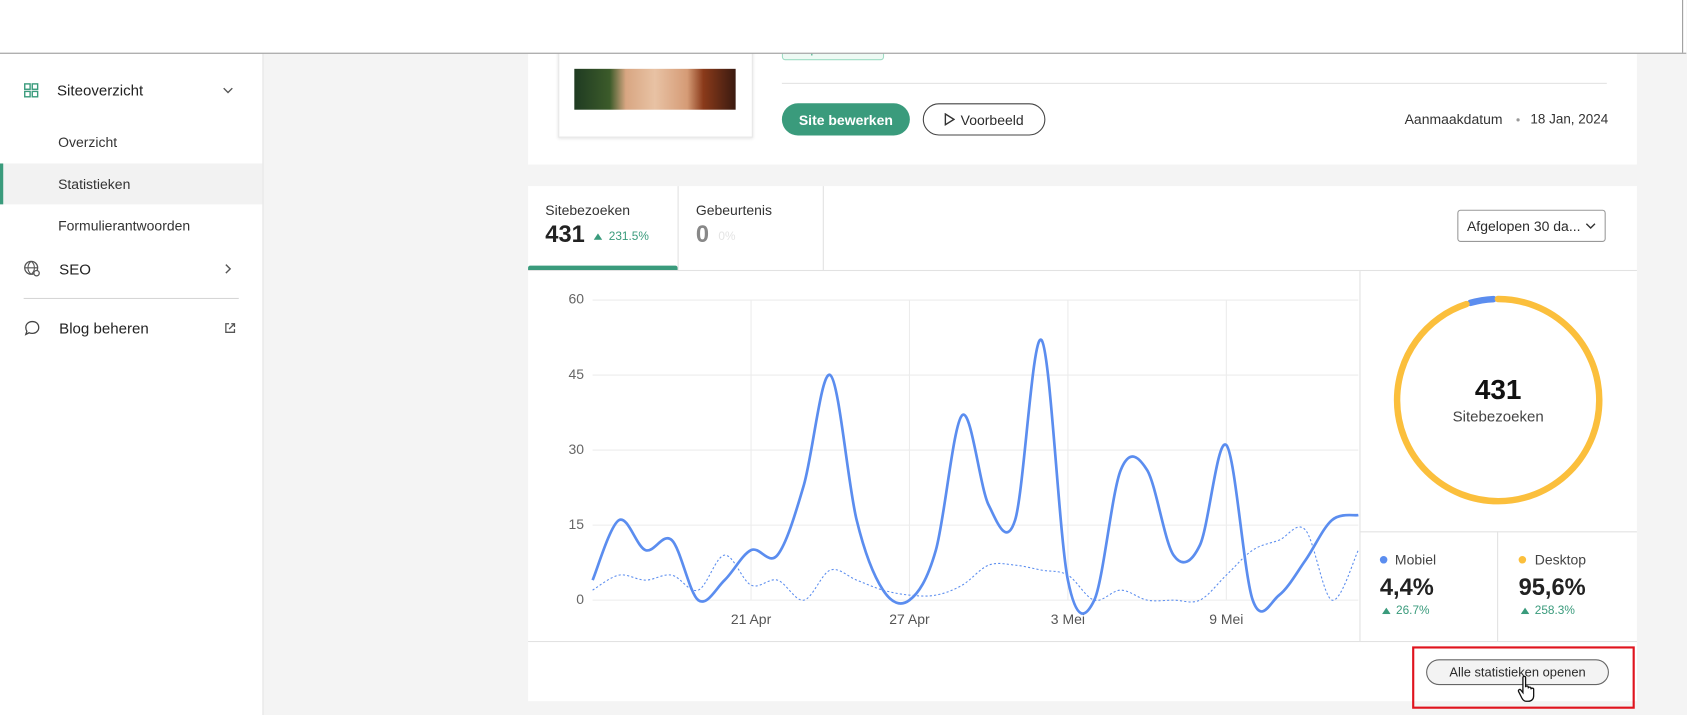 The height and width of the screenshot is (715, 1687). Describe the element at coordinates (1415, 559) in the screenshot. I see `legend-name: Mobiel` at that location.